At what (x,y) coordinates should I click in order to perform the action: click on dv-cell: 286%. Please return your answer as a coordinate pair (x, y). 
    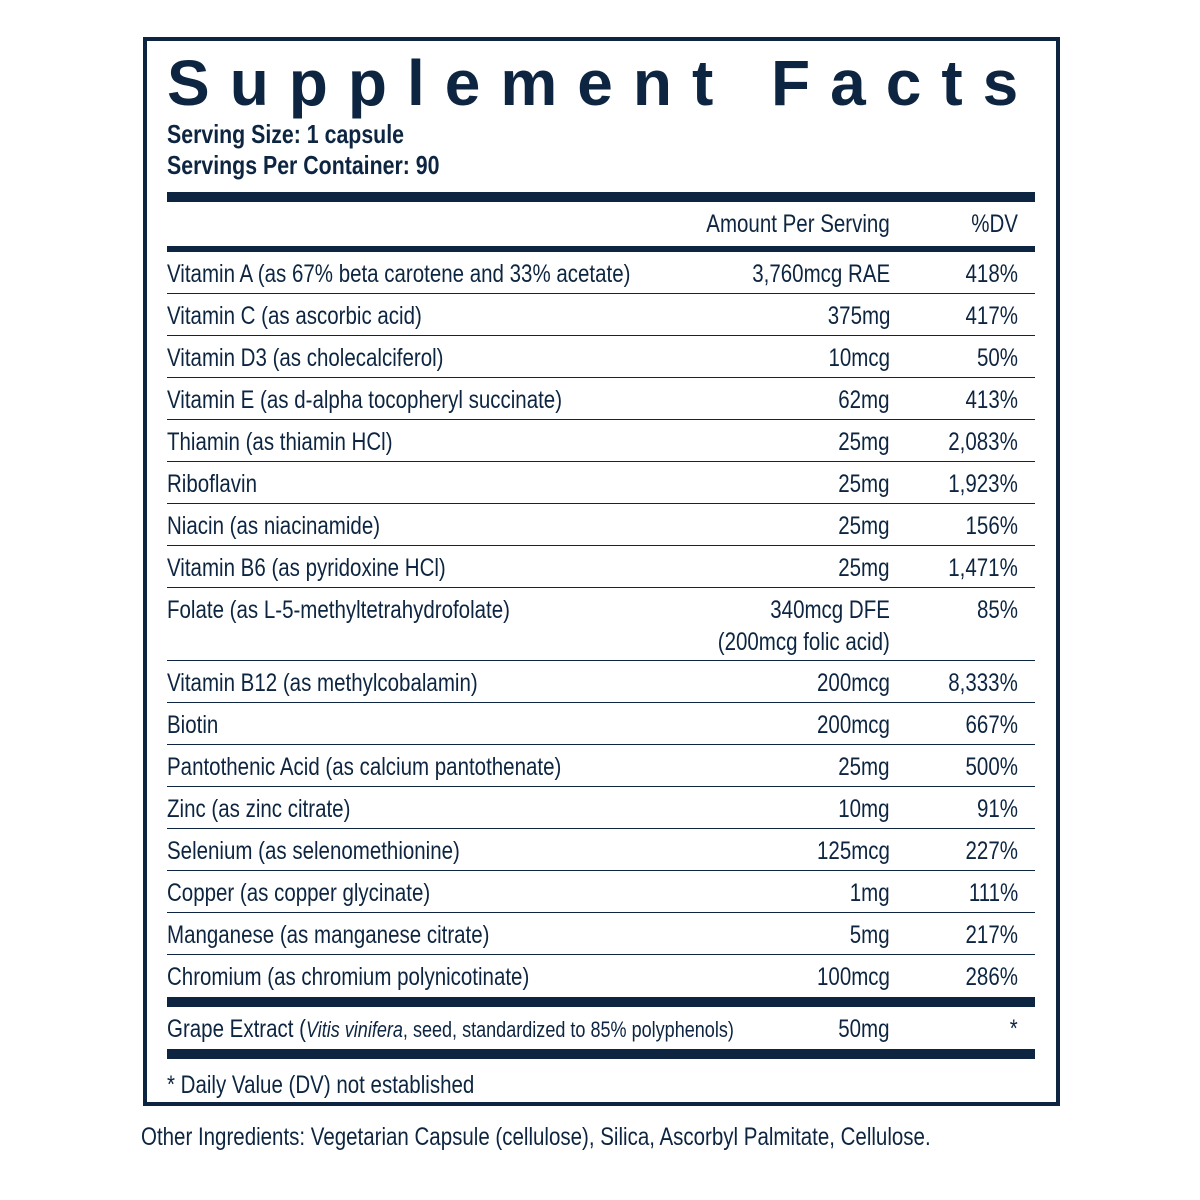
    Looking at the image, I should click on (986, 977).